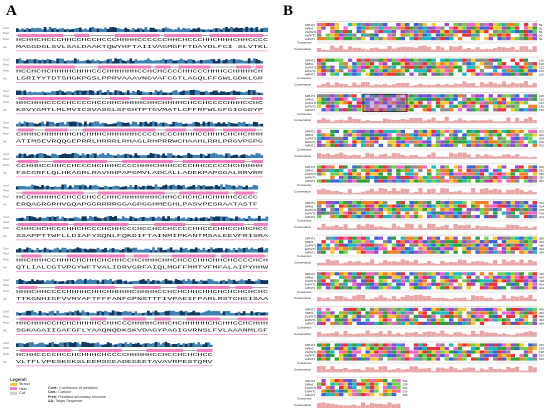 Image resolution: width=550 pixels, height=413 pixels. Describe the element at coordinates (541, 352) in the screenshot. I see `block-end-number: 518` at that location.